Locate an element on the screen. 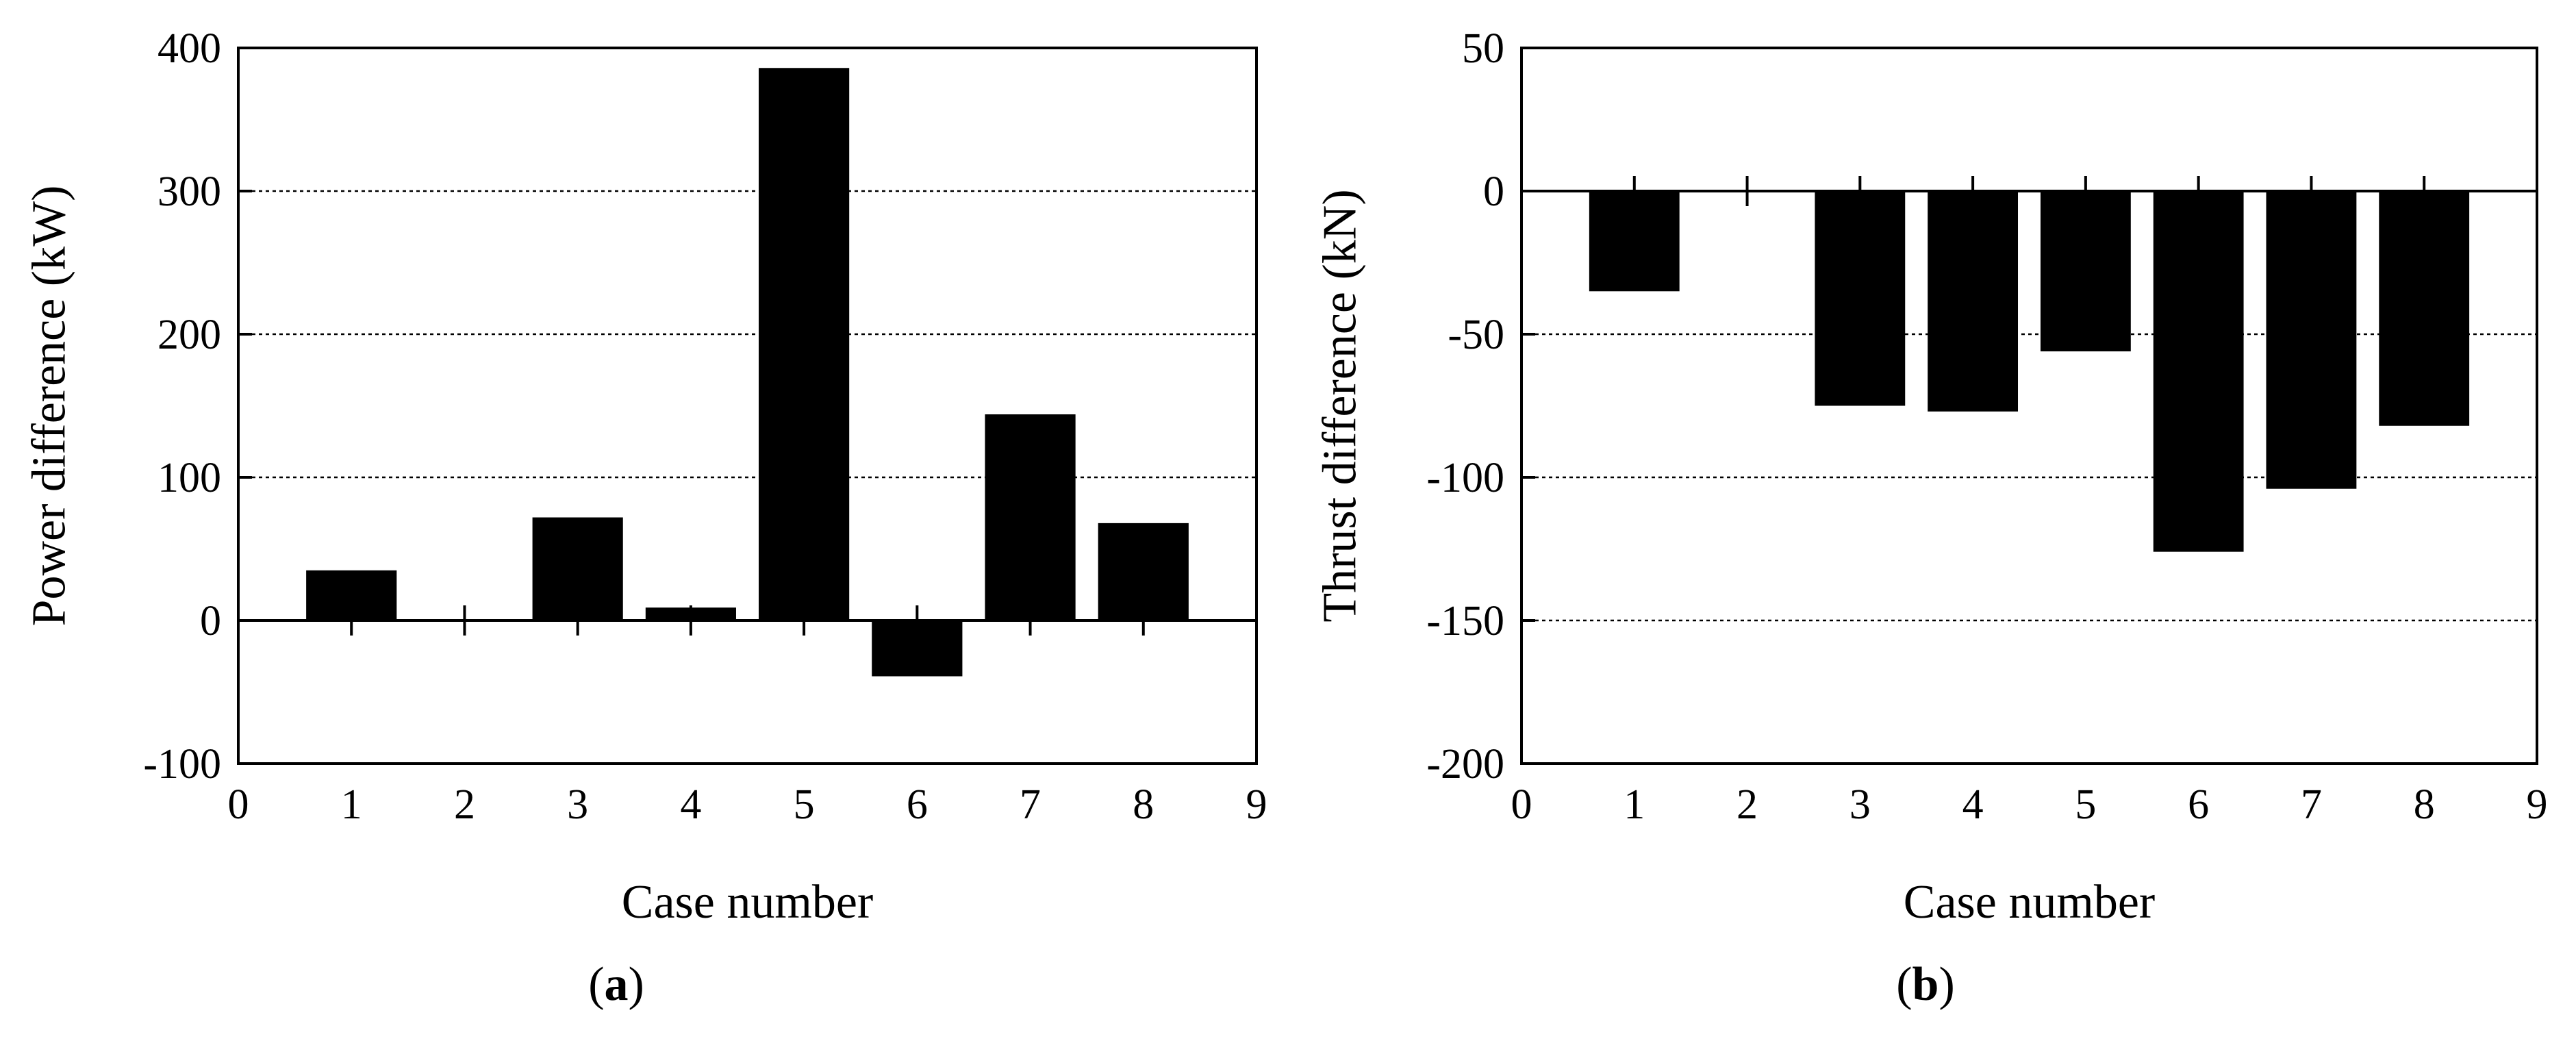 This screenshot has height=1043, width=2576. y-tick-label: 400 is located at coordinates (189, 49).